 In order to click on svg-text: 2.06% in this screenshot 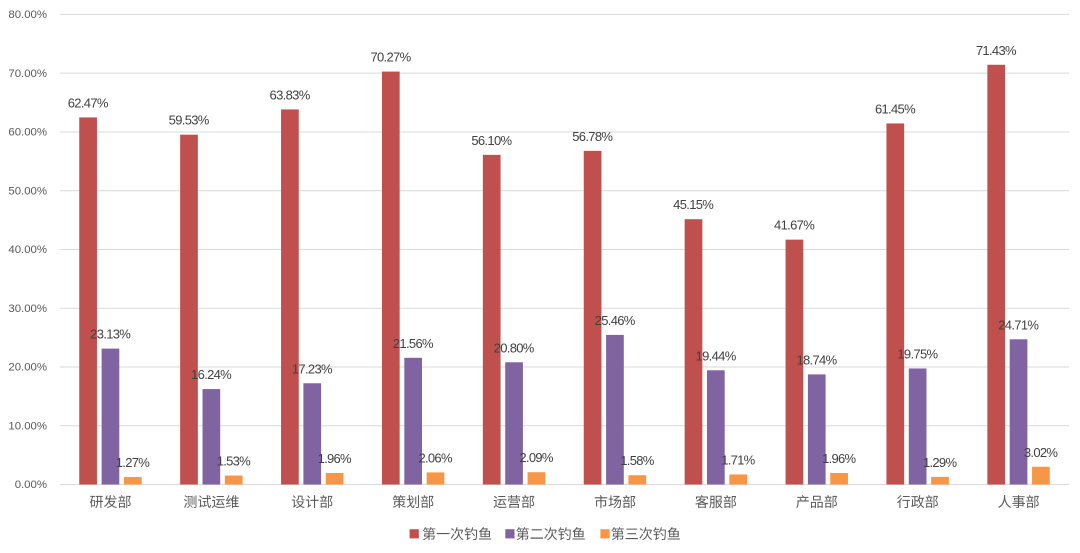, I will do `click(436, 457)`.